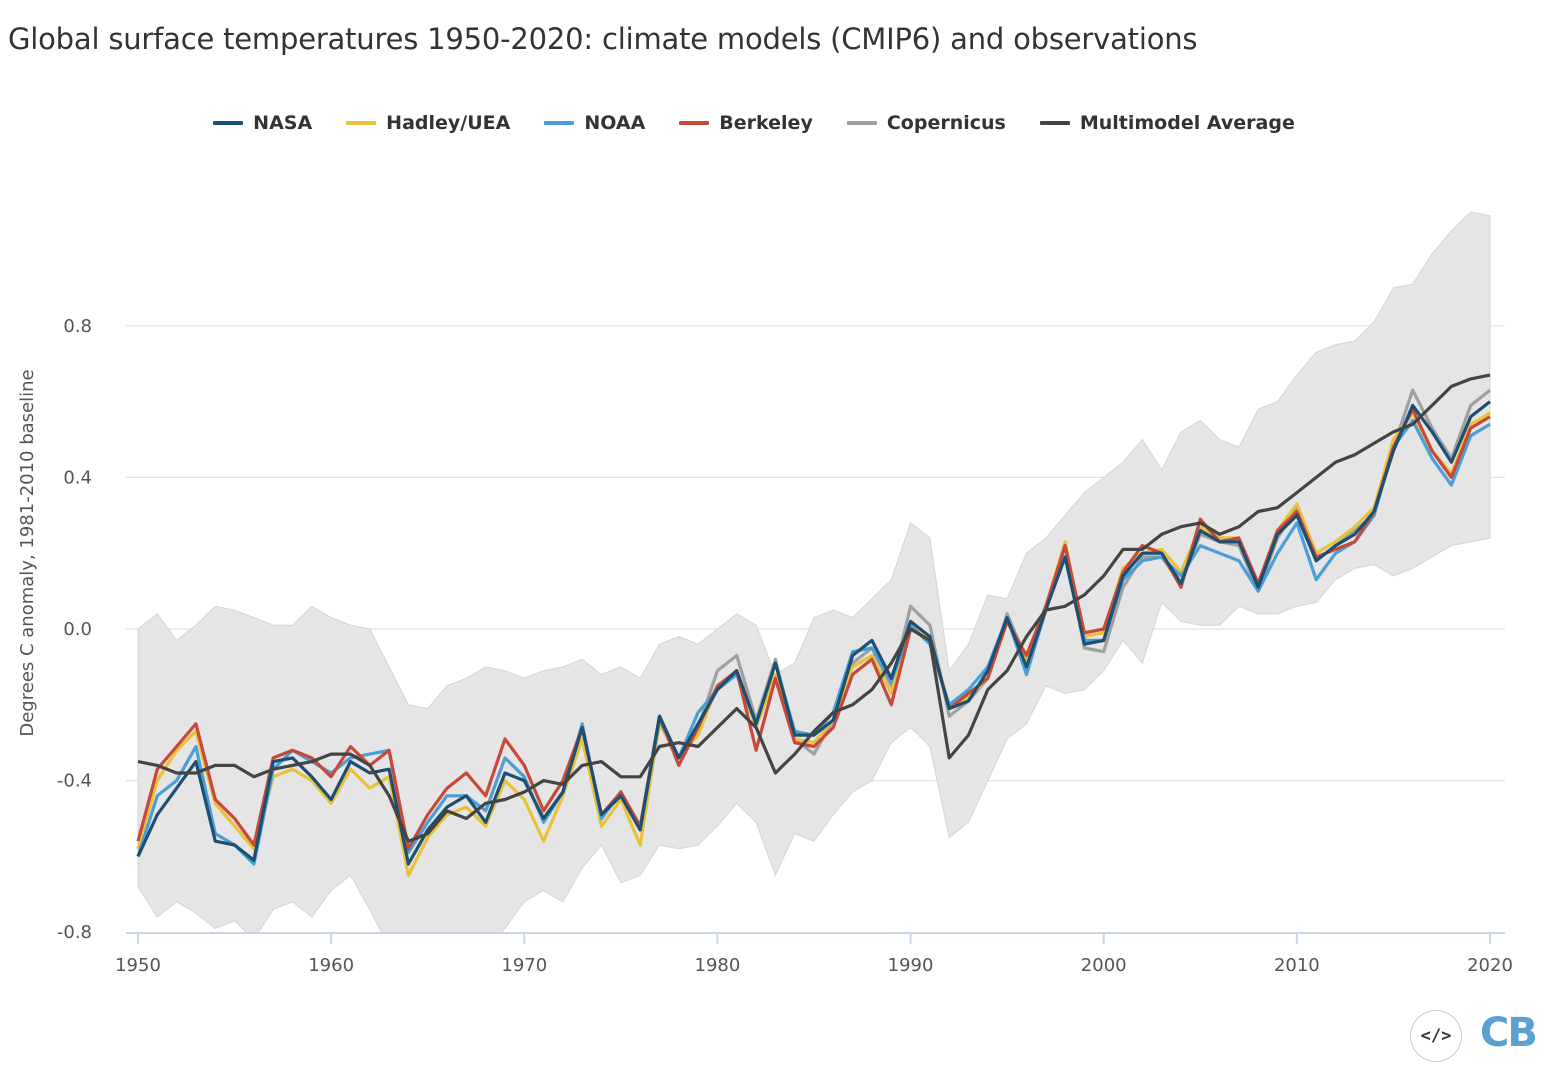  What do you see at coordinates (946, 123) in the screenshot?
I see `legend-label: Copernicus` at bounding box center [946, 123].